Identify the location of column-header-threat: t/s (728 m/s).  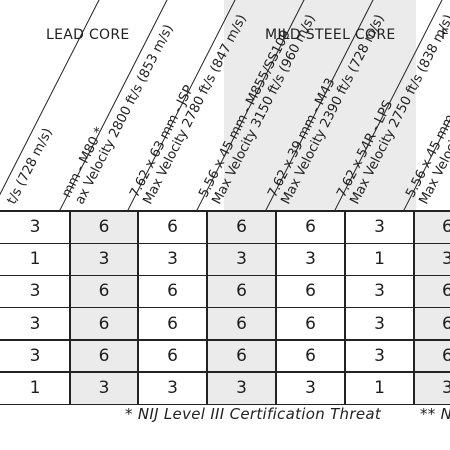
(28, 163).